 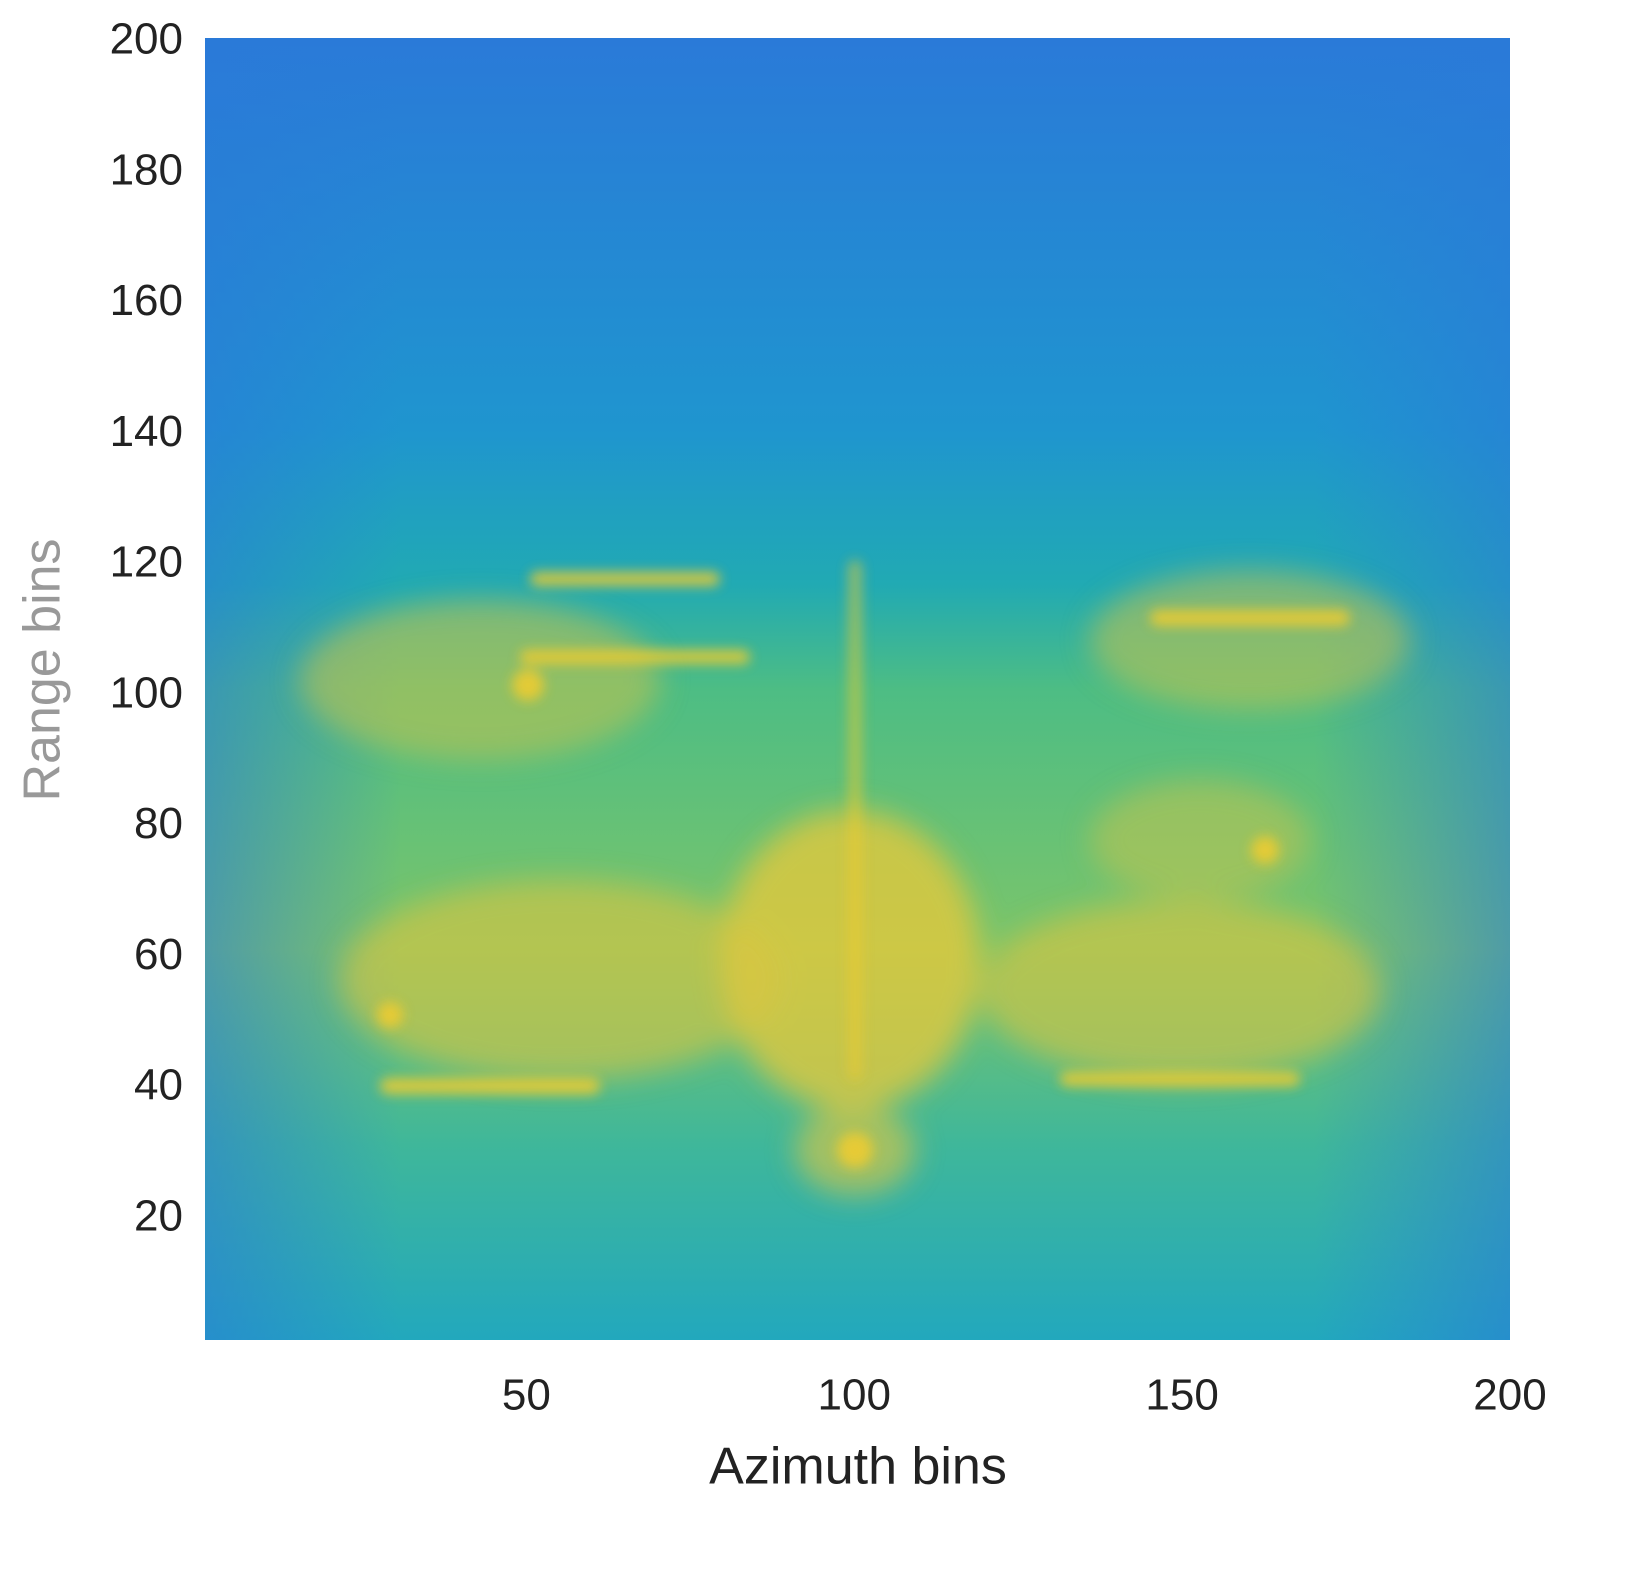 I want to click on y-tick-label: 120, so click(x=146, y=562).